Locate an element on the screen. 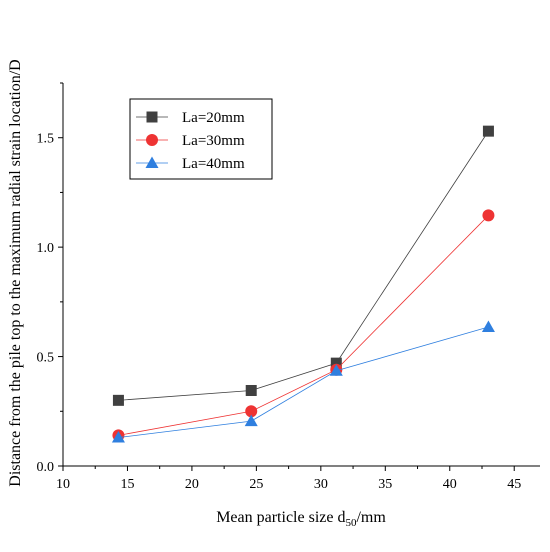  x-axis-title-suffix: /mm is located at coordinates (371, 517).